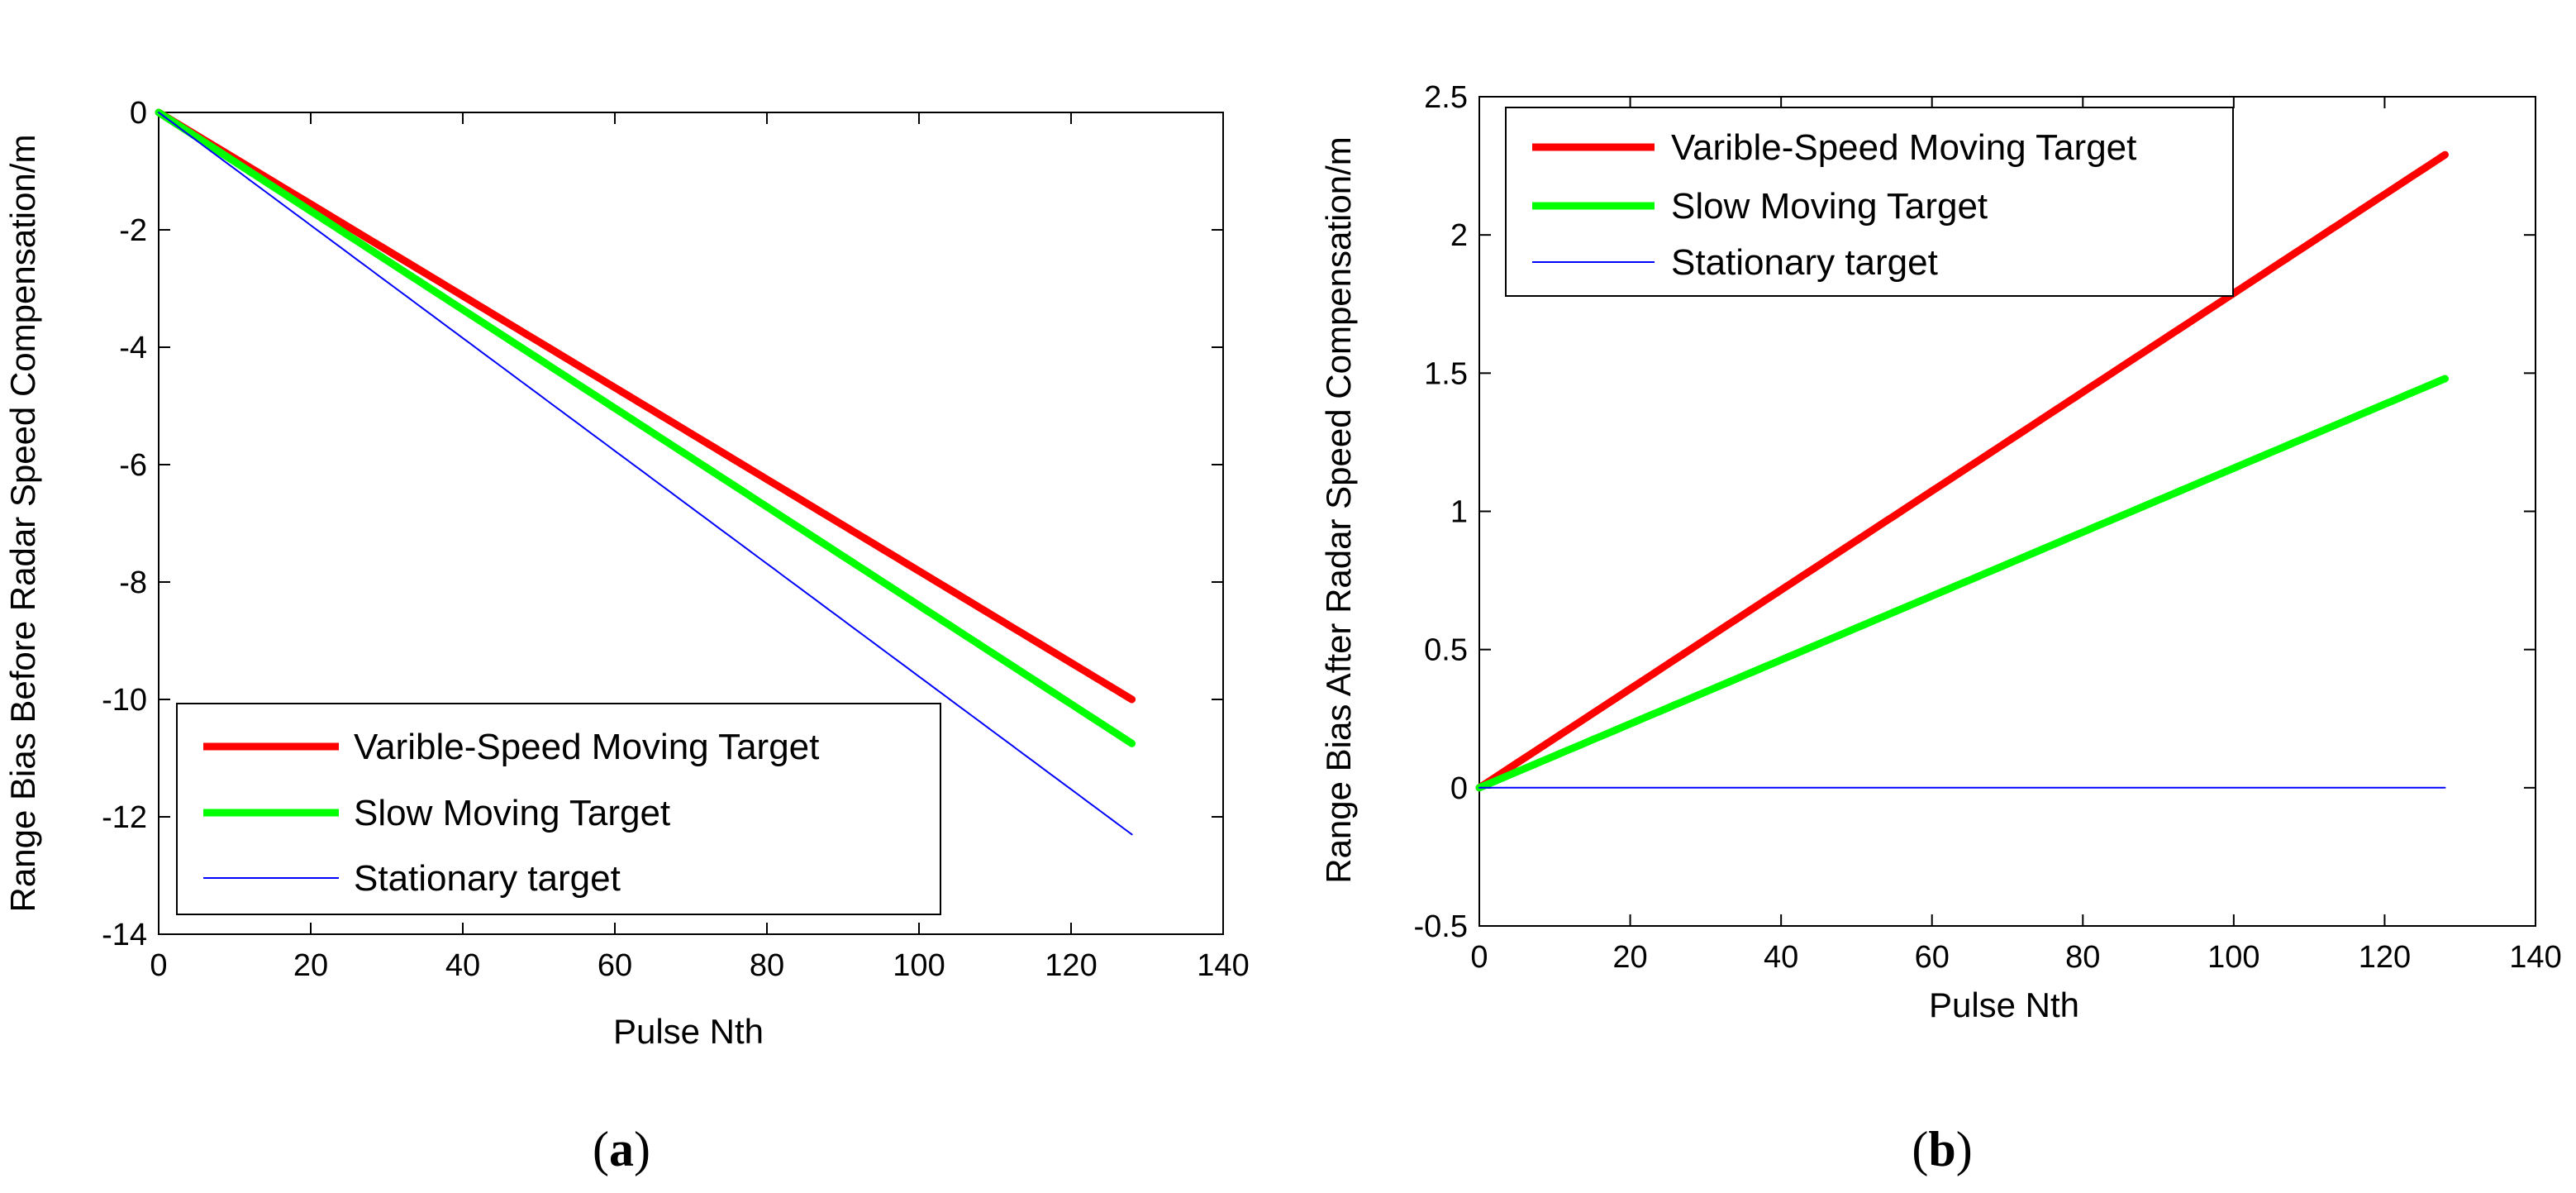  I want to click on y-tick-label: 0.5, so click(1446, 651).